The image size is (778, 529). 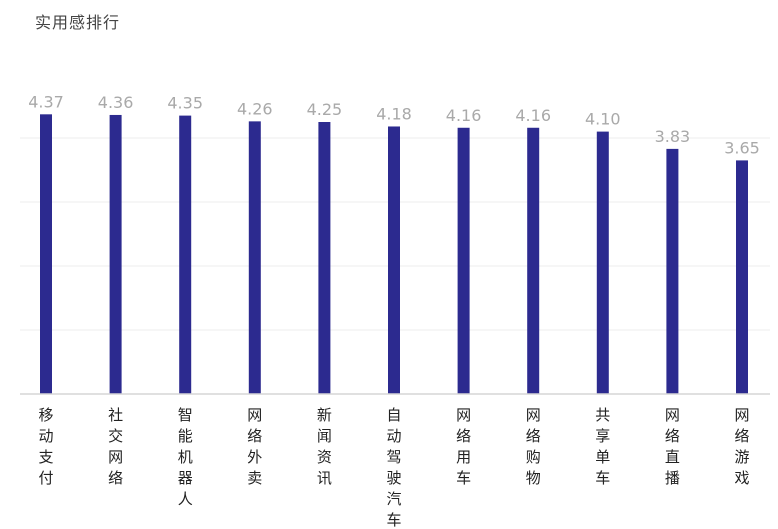 I want to click on category-label: 网络购物, so click(x=533, y=446).